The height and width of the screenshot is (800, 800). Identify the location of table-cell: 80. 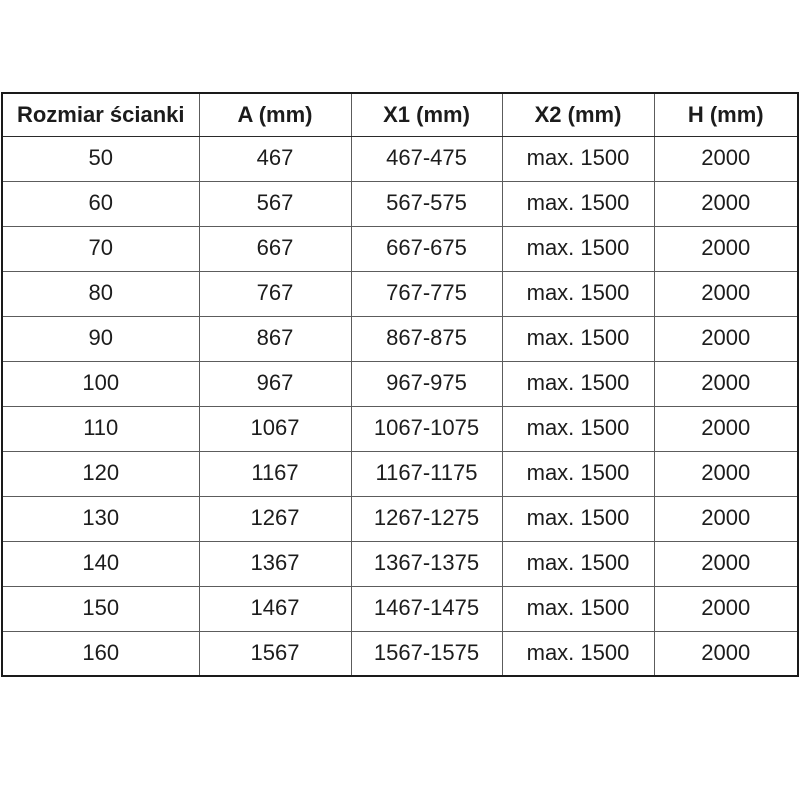
(100, 293).